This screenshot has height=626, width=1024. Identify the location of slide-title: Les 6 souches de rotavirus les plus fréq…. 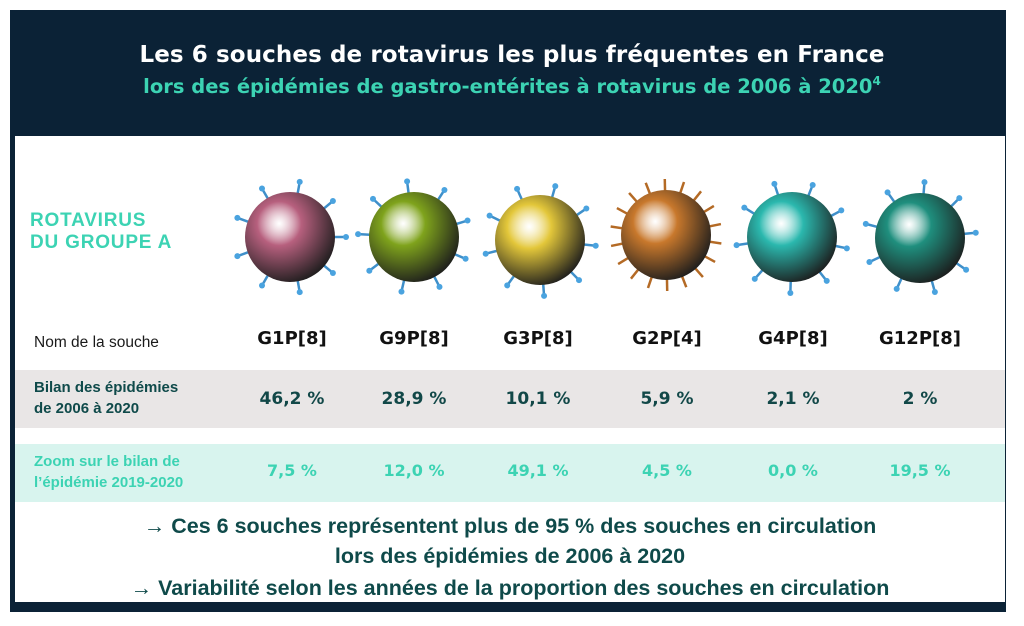
(512, 55).